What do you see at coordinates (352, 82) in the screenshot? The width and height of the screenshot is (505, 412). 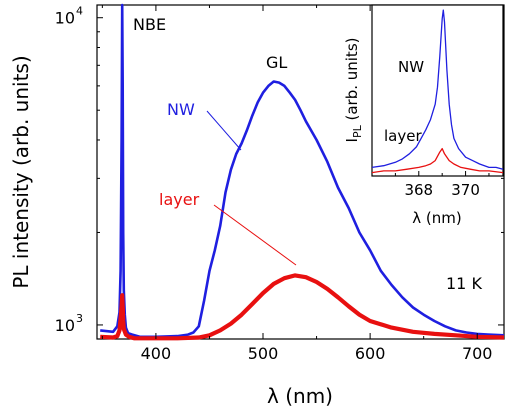 I see `inset-y-axis-unit: (arb. units)` at bounding box center [352, 82].